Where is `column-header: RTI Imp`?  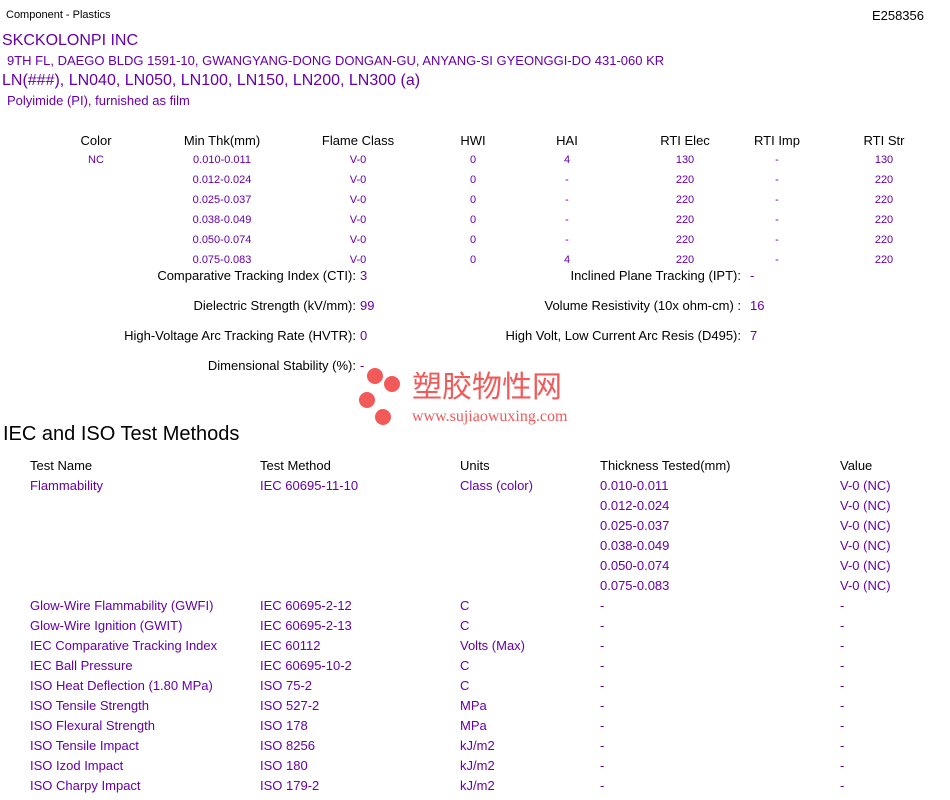 column-header: RTI Imp is located at coordinates (777, 140).